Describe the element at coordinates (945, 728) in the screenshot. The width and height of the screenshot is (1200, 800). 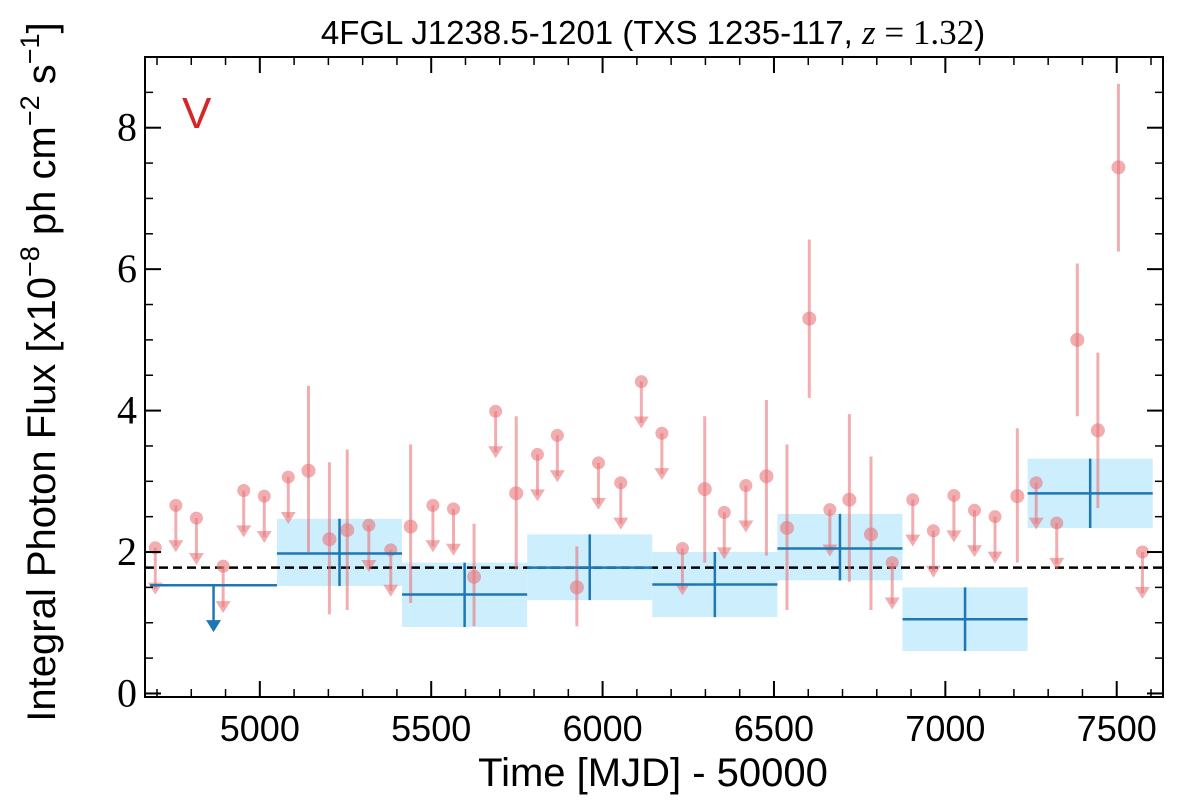
I see `x-tick-label: 7000` at that location.